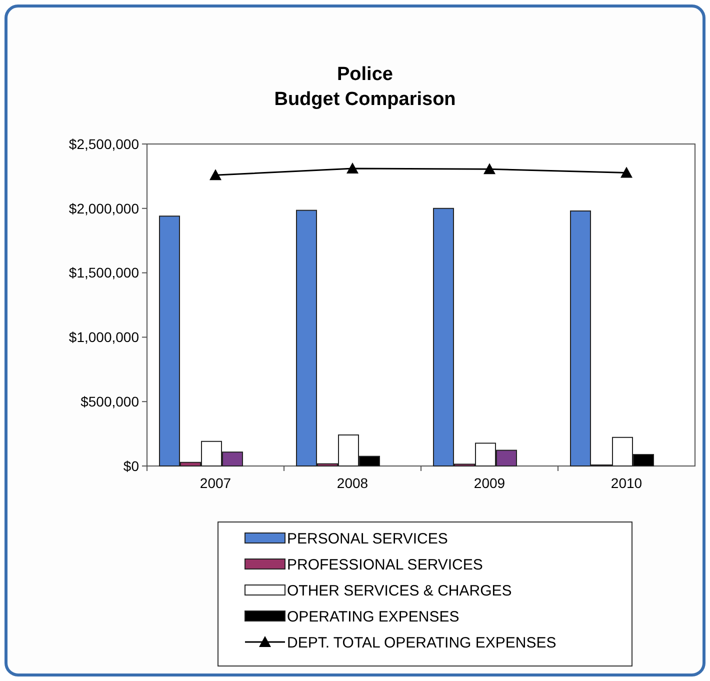 The height and width of the screenshot is (681, 710). What do you see at coordinates (626, 483) in the screenshot?
I see `x-tick-label: 2010` at bounding box center [626, 483].